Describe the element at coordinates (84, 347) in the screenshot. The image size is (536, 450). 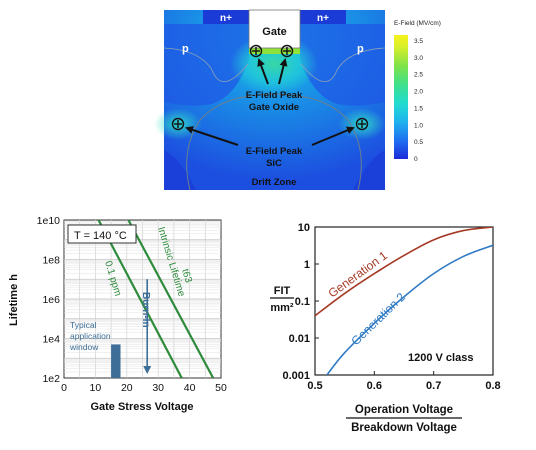
I see `typical-window-label-3: window` at that location.